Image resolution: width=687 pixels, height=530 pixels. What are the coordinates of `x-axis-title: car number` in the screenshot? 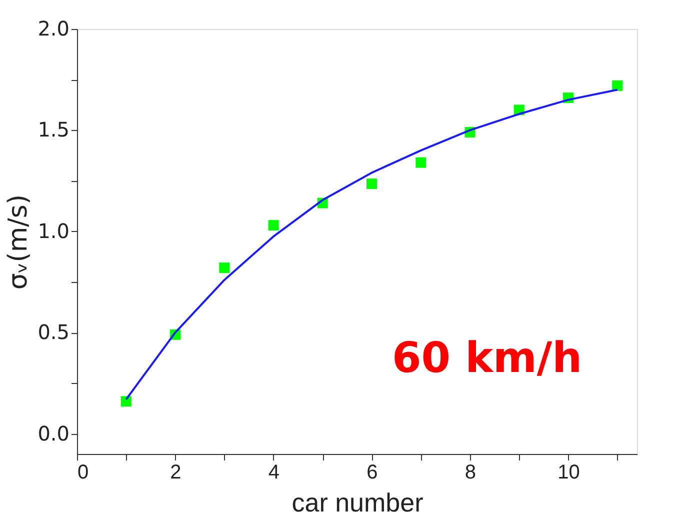 It's located at (358, 503).